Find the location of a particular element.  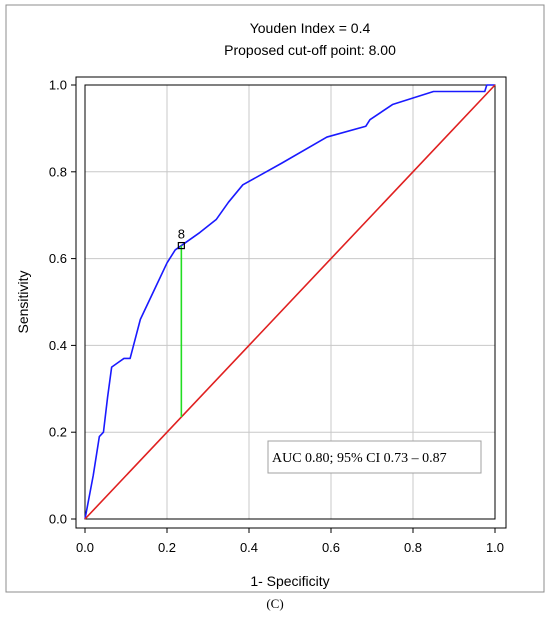

chart-title-line1: Youden Index = 0.4 is located at coordinates (310, 28).